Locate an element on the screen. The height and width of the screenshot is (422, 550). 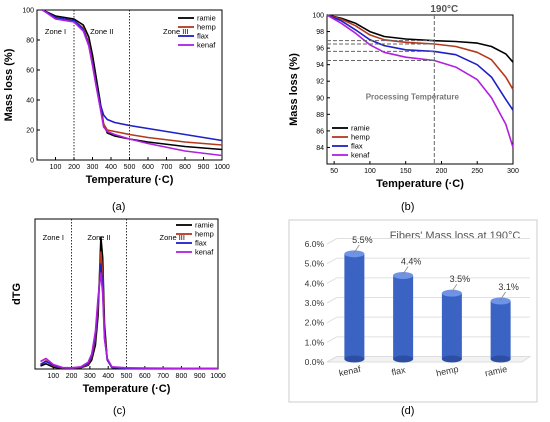
category-label-ramie: ramie is located at coordinates (496, 371).